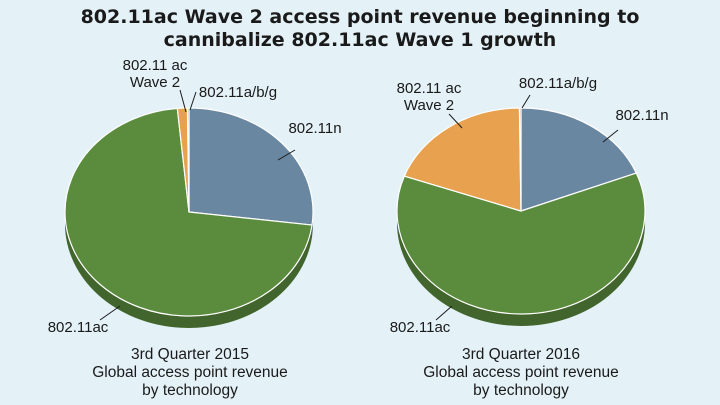 The width and height of the screenshot is (720, 405). Describe the element at coordinates (360, 40) in the screenshot. I see `chart-title-line-2: cannibalize 802.11ac Wave 1 growth` at that location.